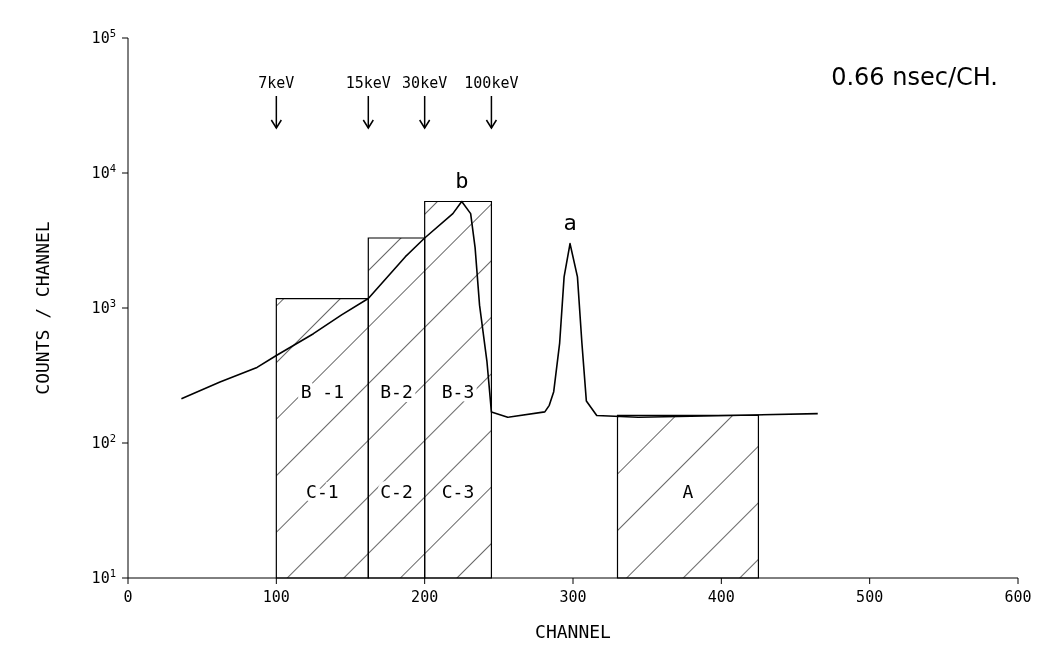 The height and width of the screenshot is (660, 1058). I want to click on x-tick-label: 500, so click(870, 597).